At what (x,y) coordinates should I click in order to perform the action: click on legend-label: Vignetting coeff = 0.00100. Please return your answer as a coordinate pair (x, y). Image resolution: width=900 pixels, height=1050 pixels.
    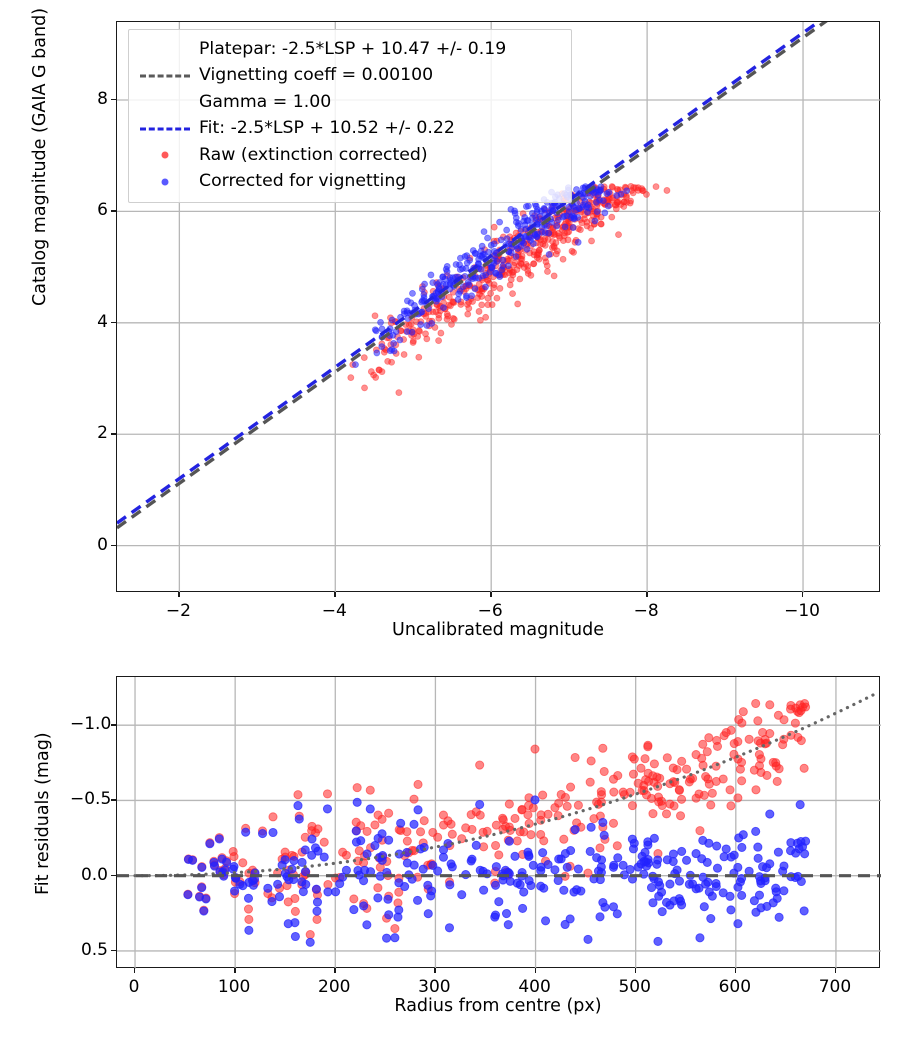
    Looking at the image, I should click on (316, 75).